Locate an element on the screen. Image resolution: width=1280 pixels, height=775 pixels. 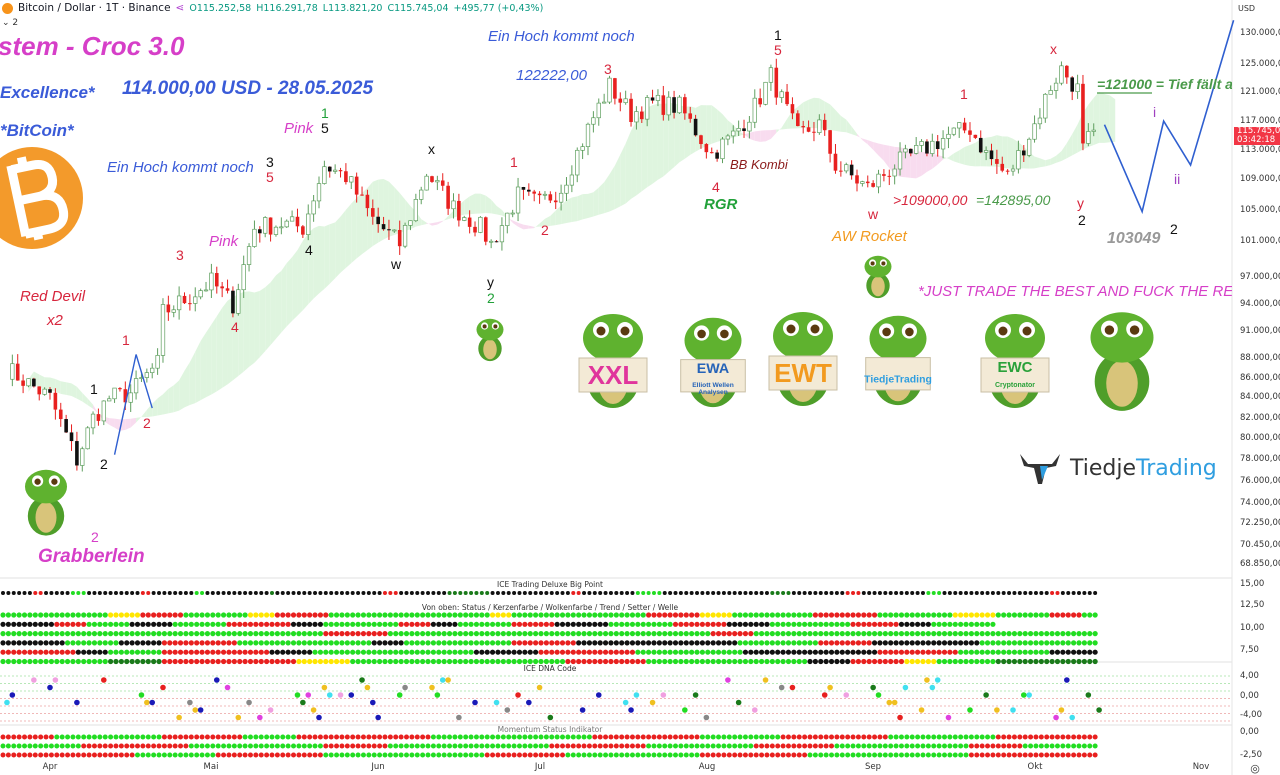
price-tick-label: 97.000,00 is located at coordinates (1260, 277).